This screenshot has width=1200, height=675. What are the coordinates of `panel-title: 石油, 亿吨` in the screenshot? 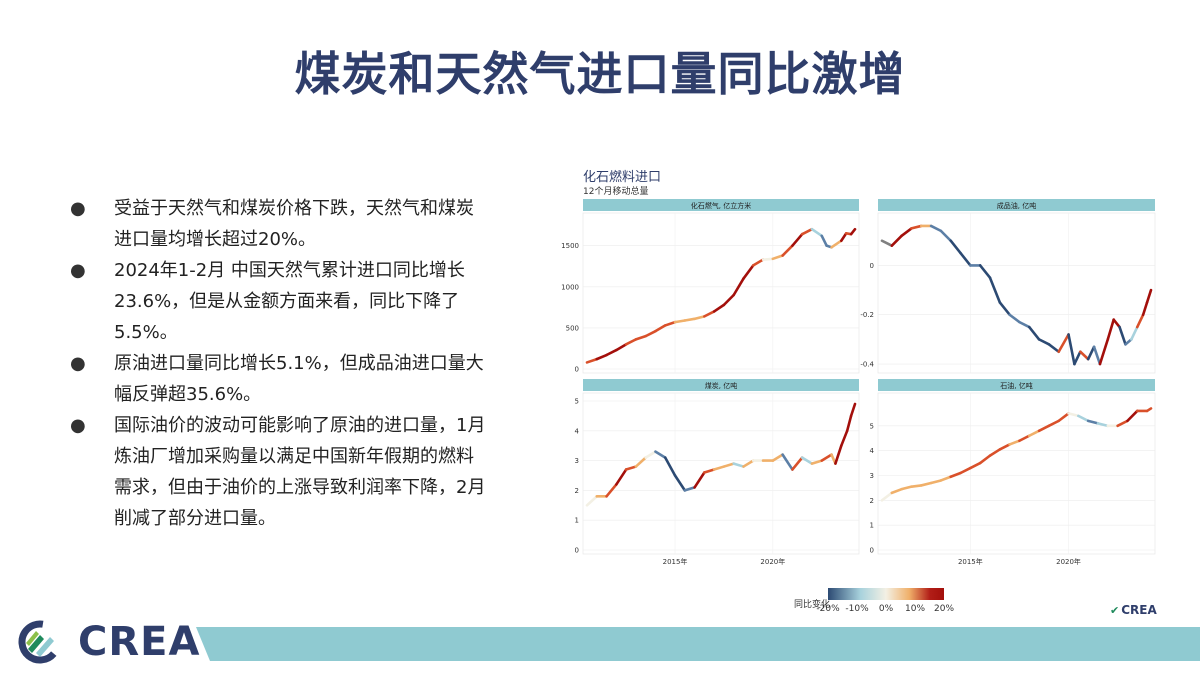 It's located at (1016, 385).